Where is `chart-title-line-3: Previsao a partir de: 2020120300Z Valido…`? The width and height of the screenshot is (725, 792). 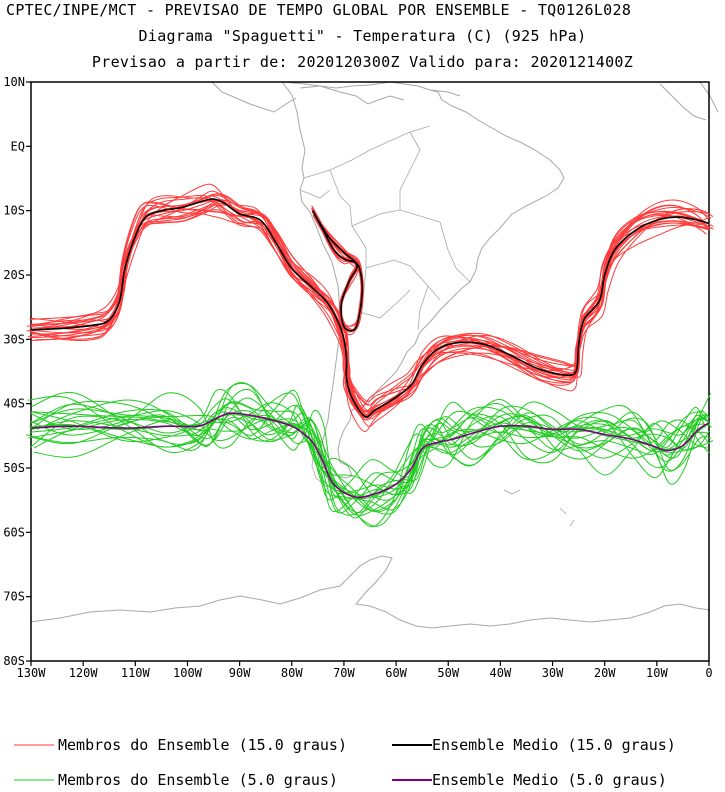
chart-title-line-3: Previsao a partir de: 2020120300Z Valido… is located at coordinates (362, 62).